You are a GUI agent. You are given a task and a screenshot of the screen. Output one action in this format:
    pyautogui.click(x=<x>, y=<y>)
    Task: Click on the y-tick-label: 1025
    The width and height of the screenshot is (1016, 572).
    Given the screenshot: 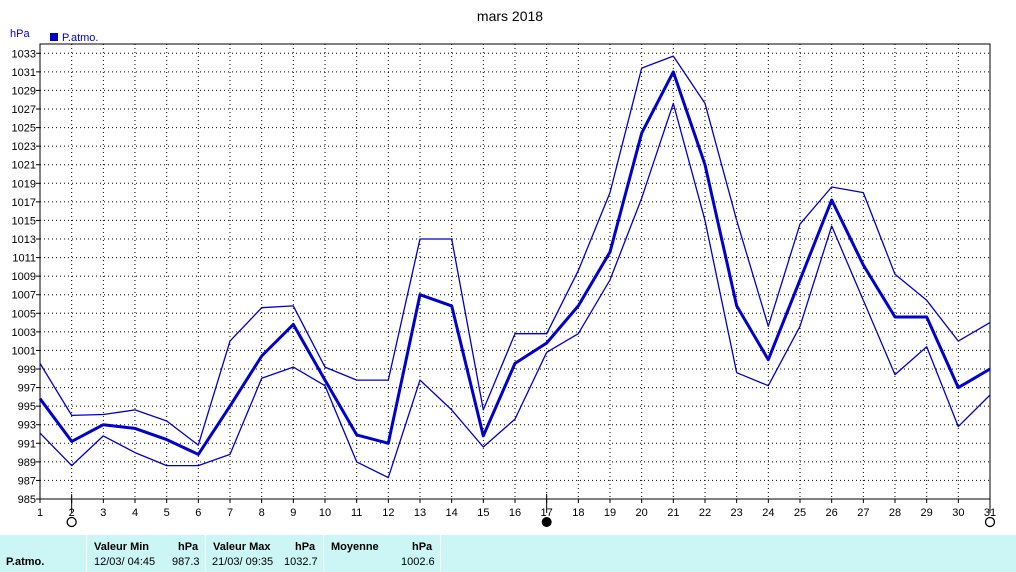 What is the action you would take?
    pyautogui.click(x=24, y=129)
    